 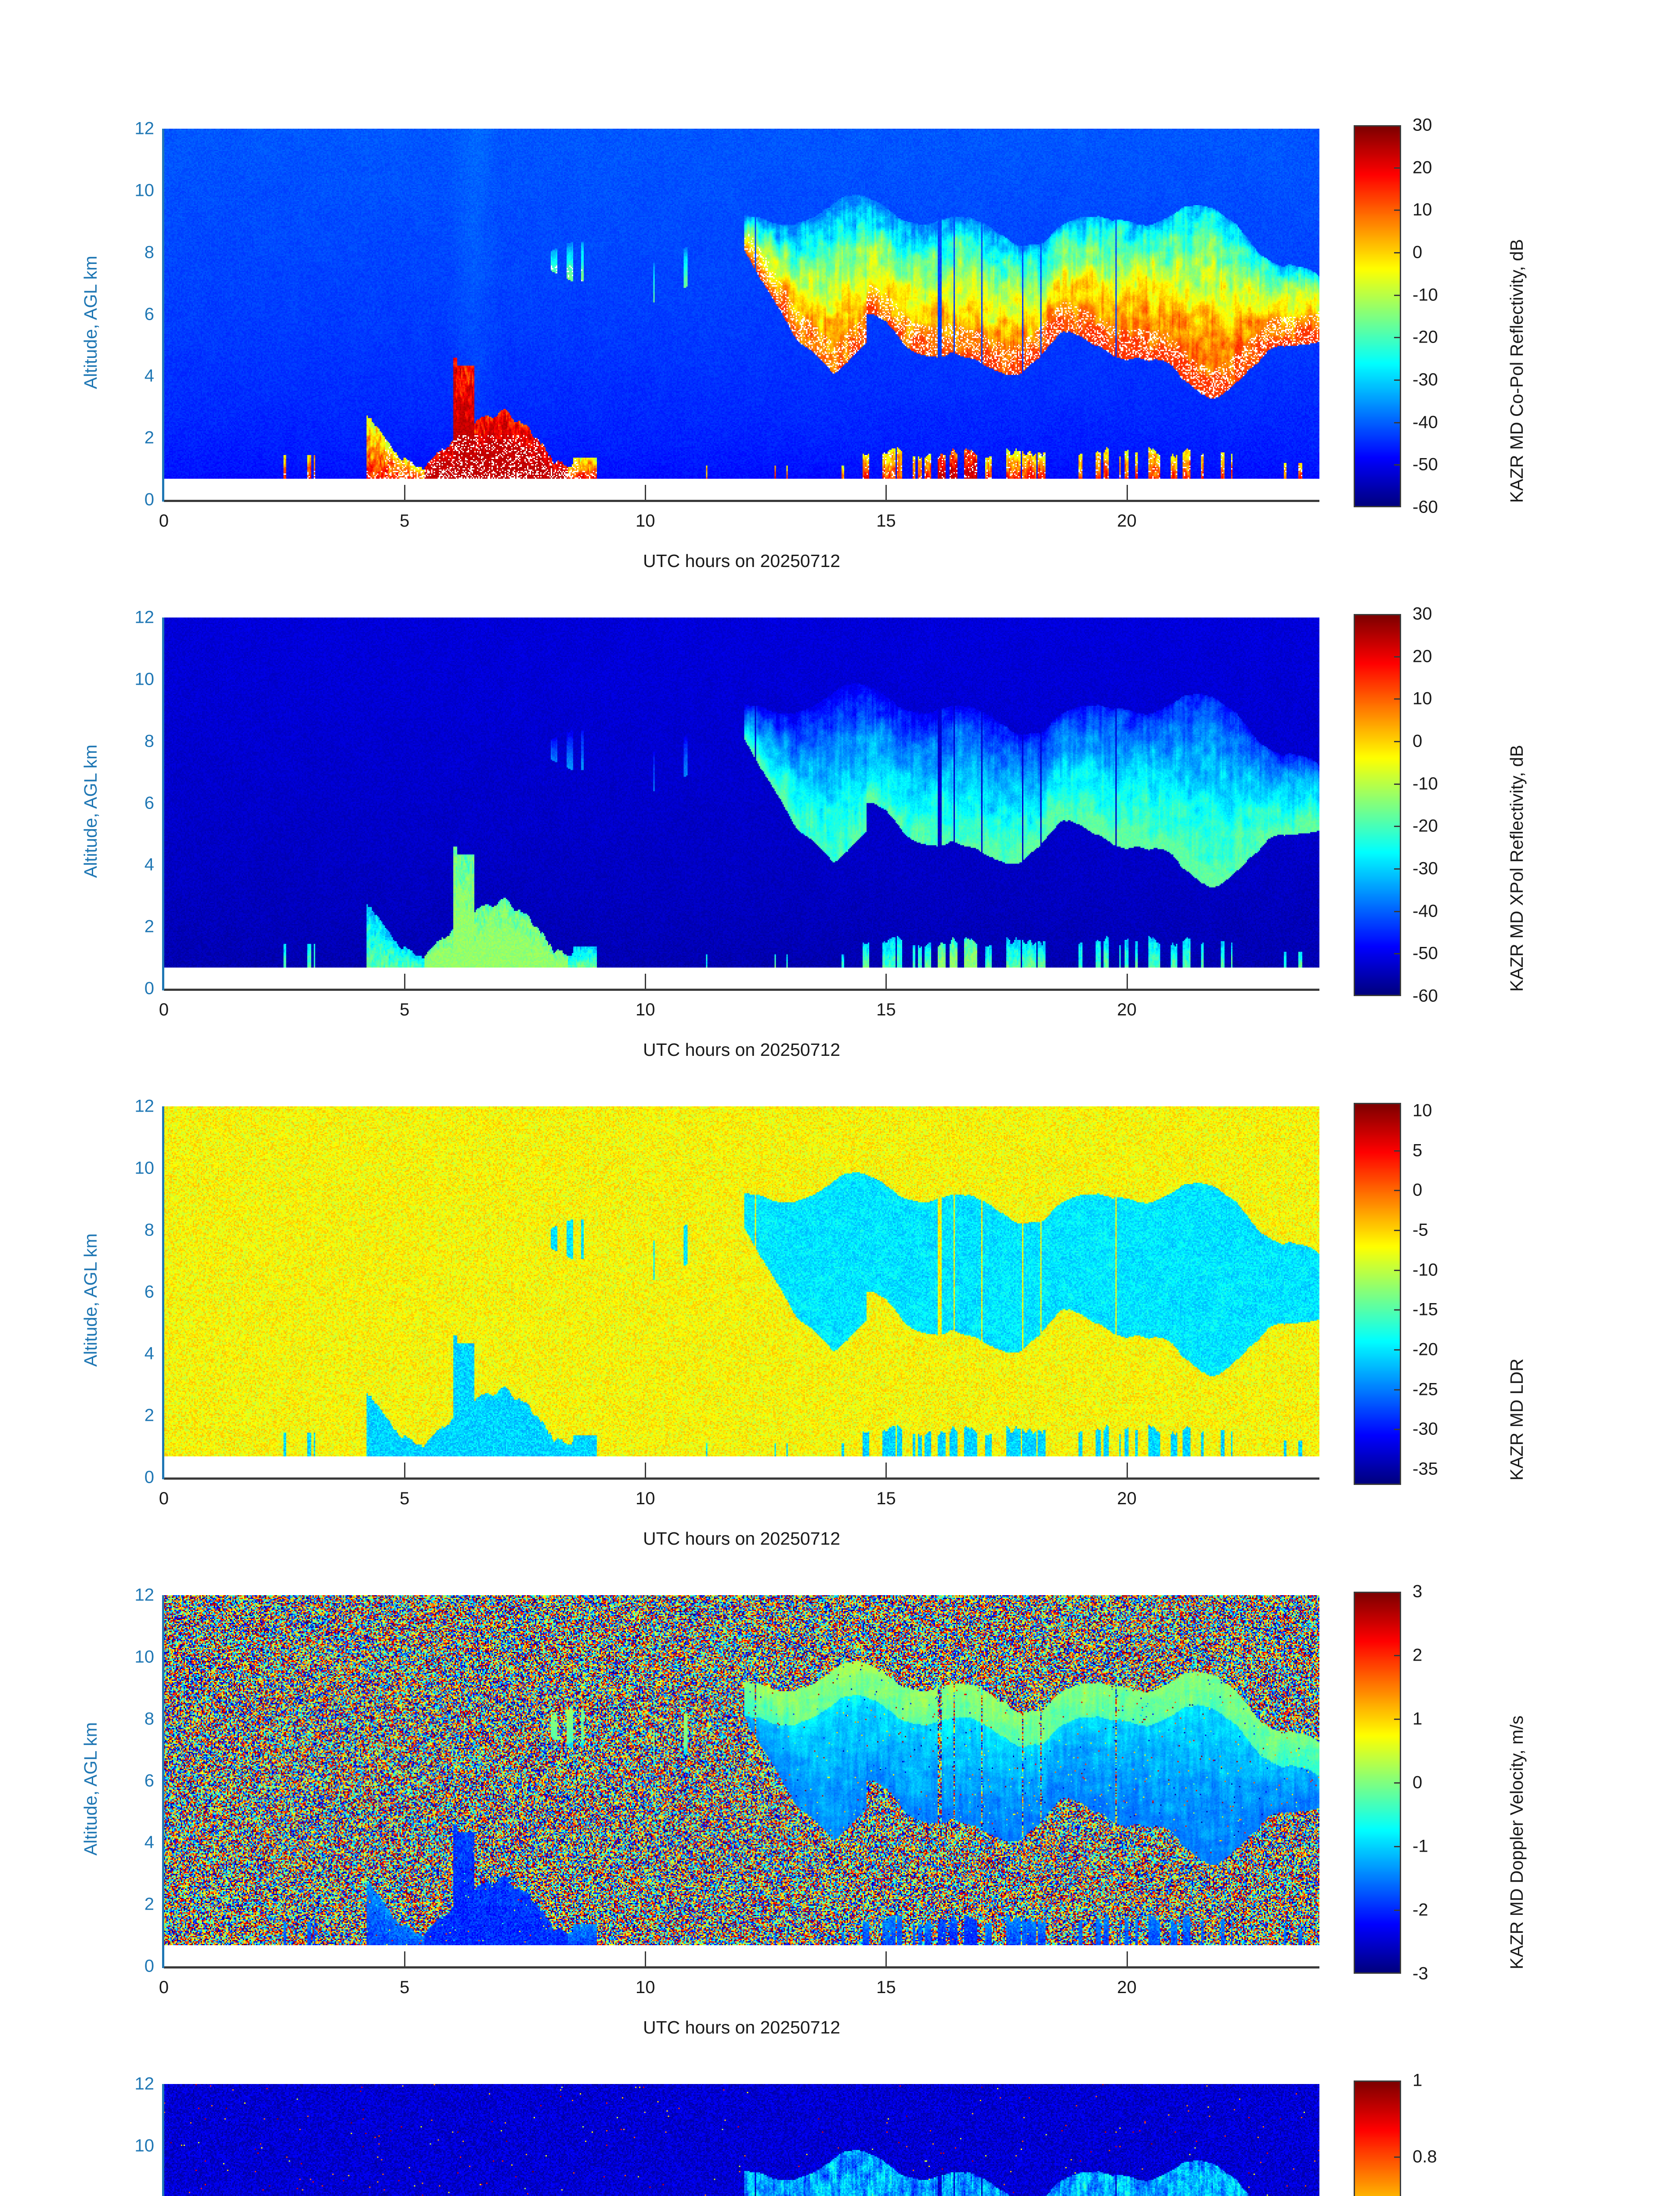 What do you see at coordinates (149, 1781) in the screenshot?
I see `y-tick-label: 6` at bounding box center [149, 1781].